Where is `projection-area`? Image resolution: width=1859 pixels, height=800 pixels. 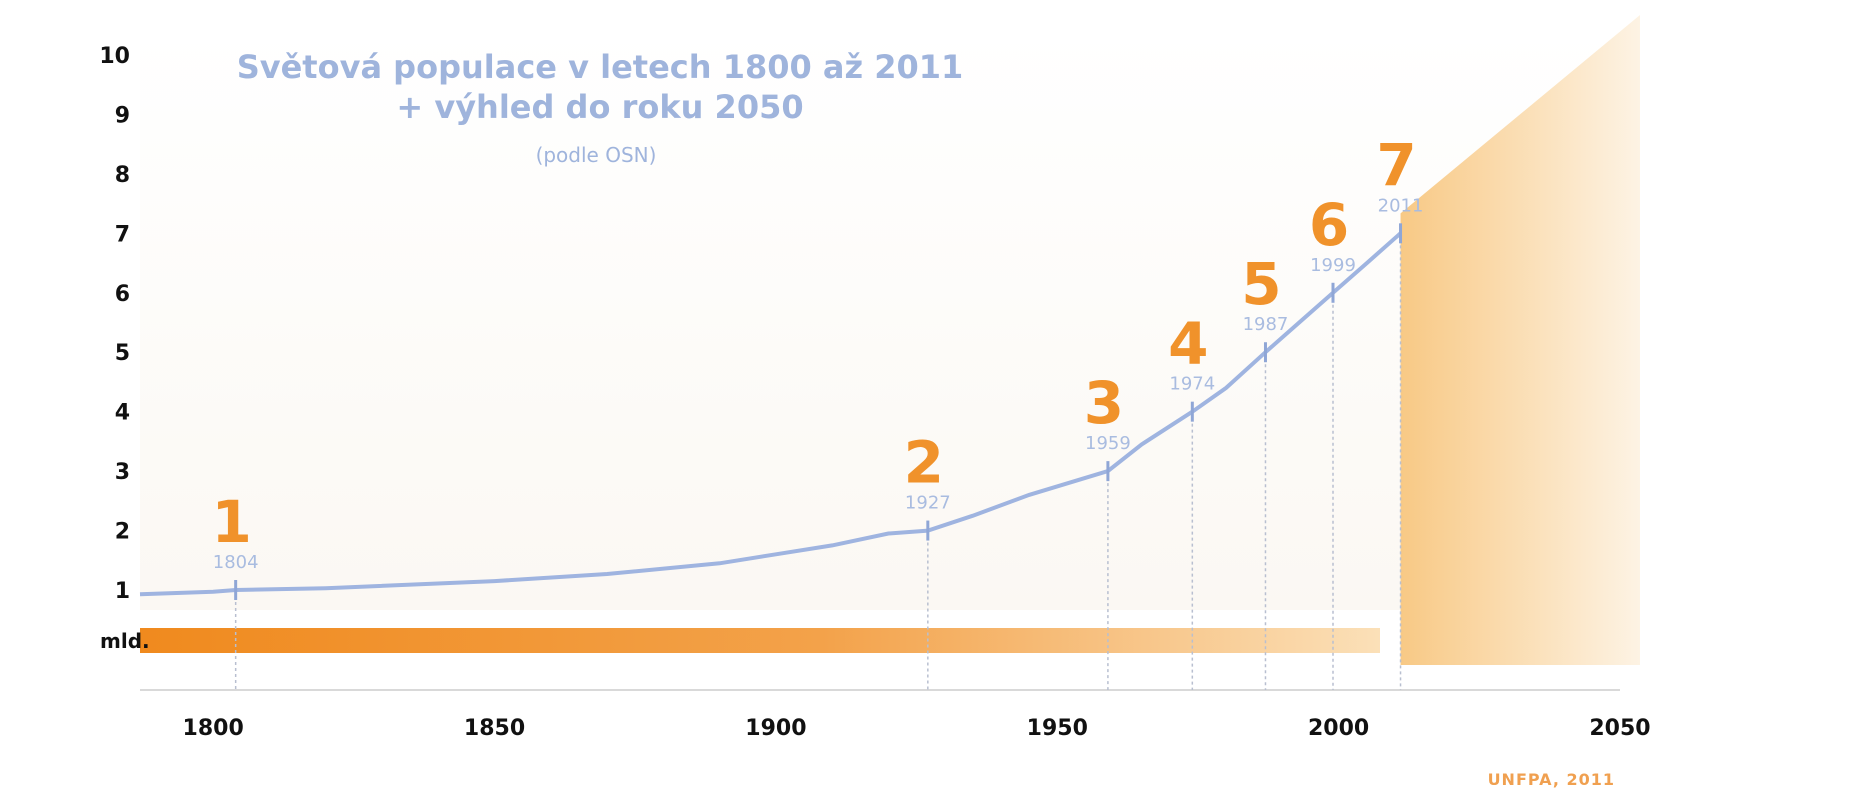
projection-area is located at coordinates (1520, 340).